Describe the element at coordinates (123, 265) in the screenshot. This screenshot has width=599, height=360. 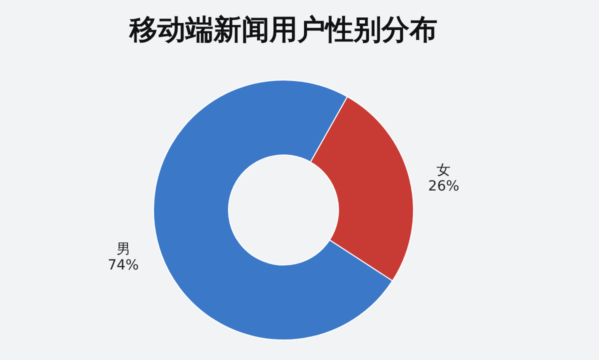
I see `data-label: 74%` at that location.